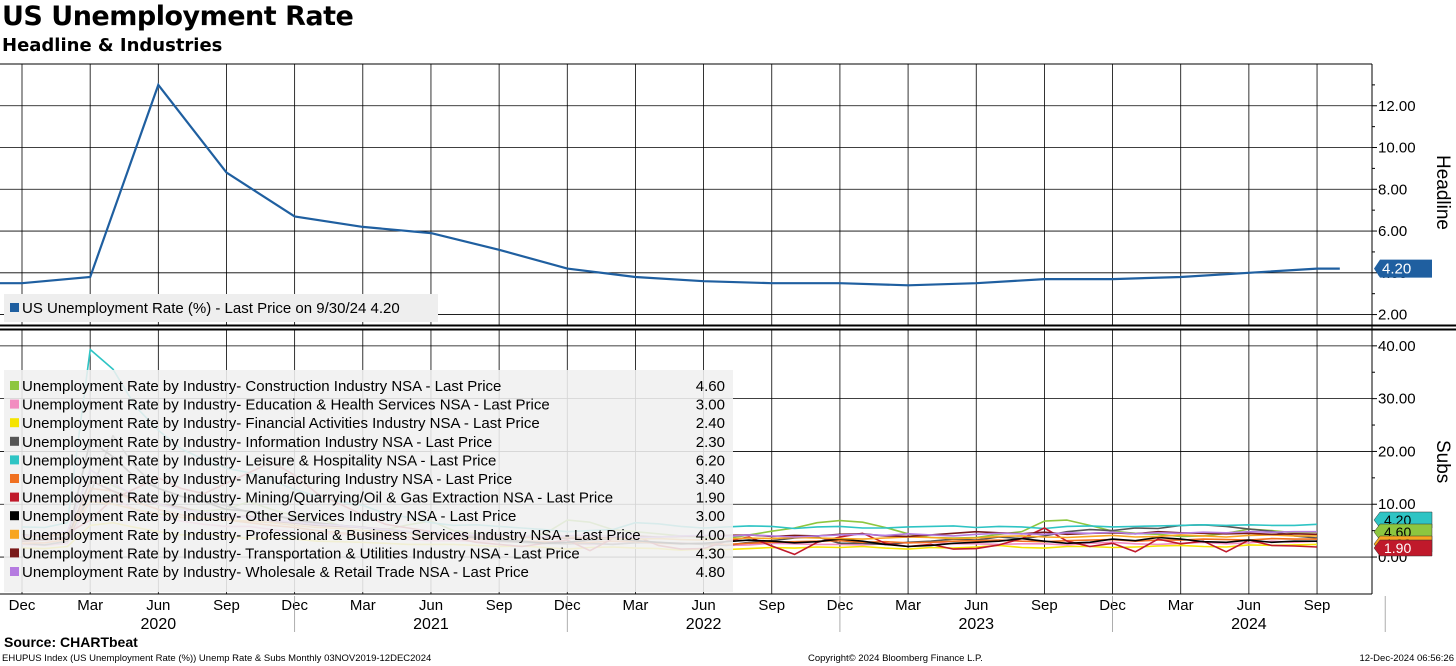  I want to click on x-year-label: 2021, so click(431, 624).